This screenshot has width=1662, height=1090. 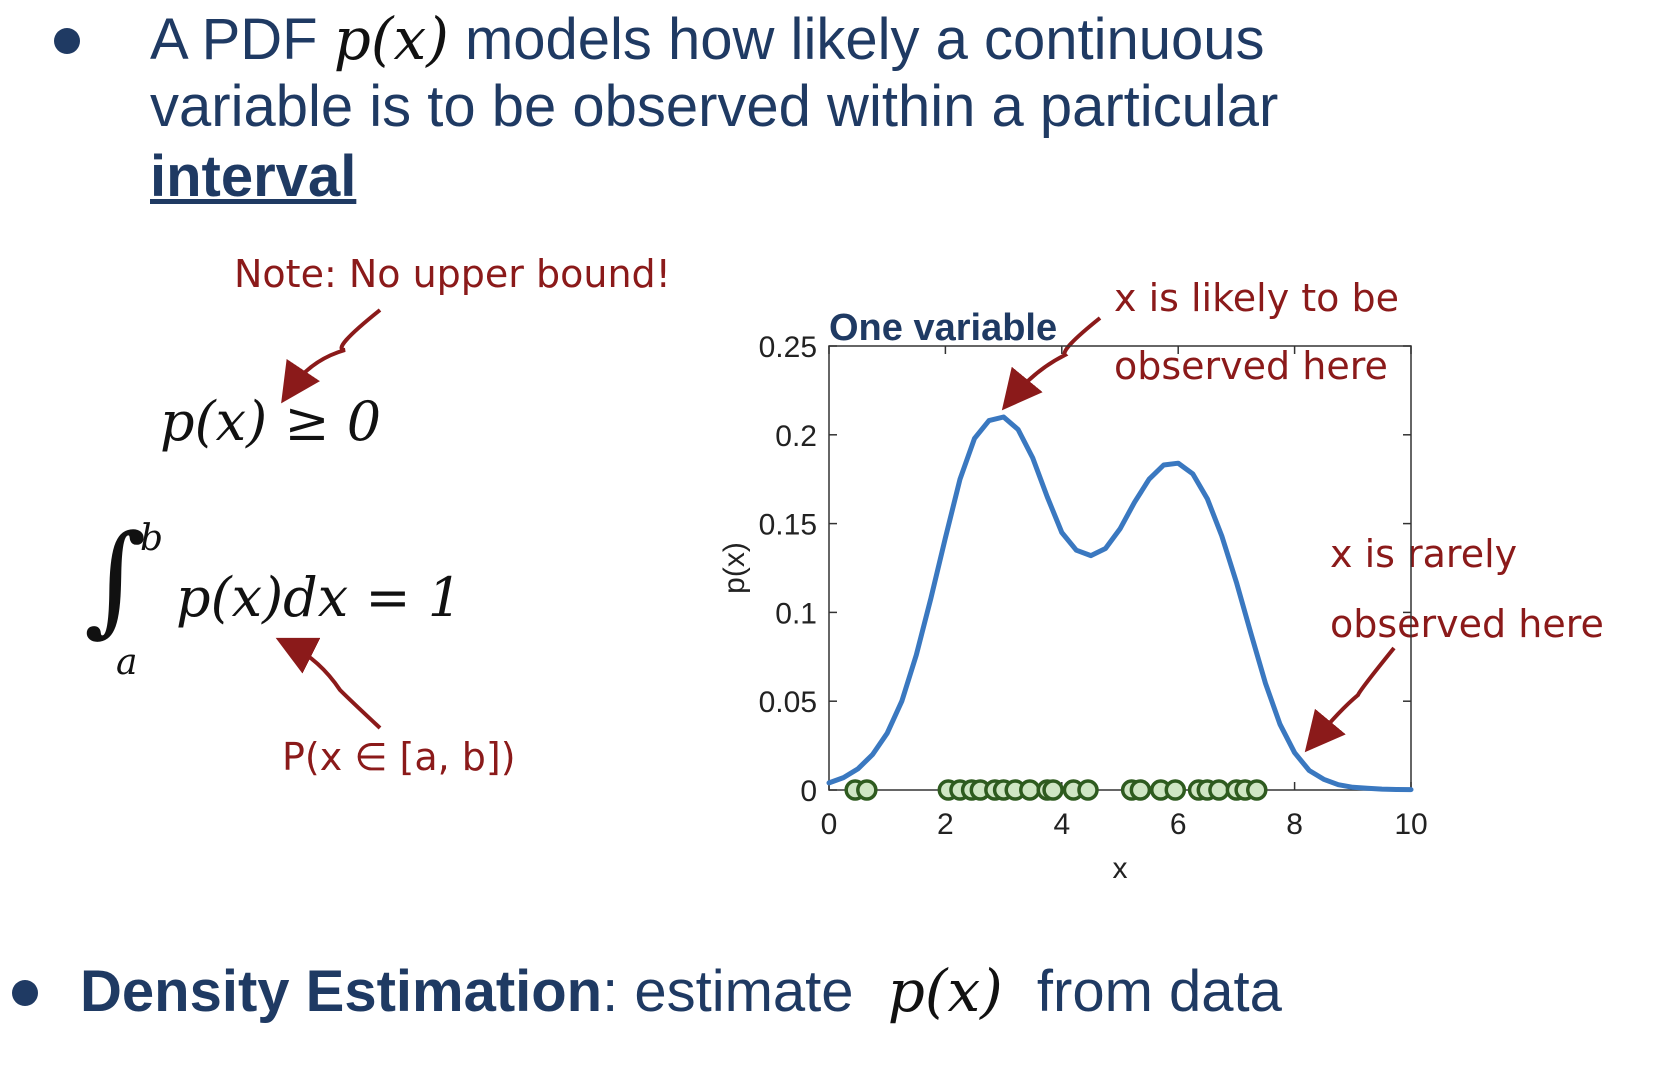 I want to click on density-curve, so click(x=1120, y=603).